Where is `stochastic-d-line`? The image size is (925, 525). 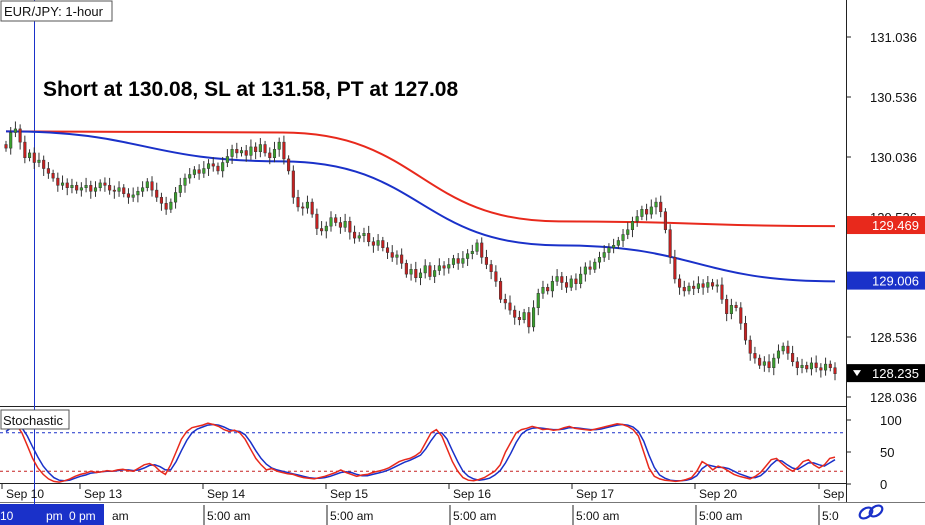 stochastic-d-line is located at coordinates (420, 452).